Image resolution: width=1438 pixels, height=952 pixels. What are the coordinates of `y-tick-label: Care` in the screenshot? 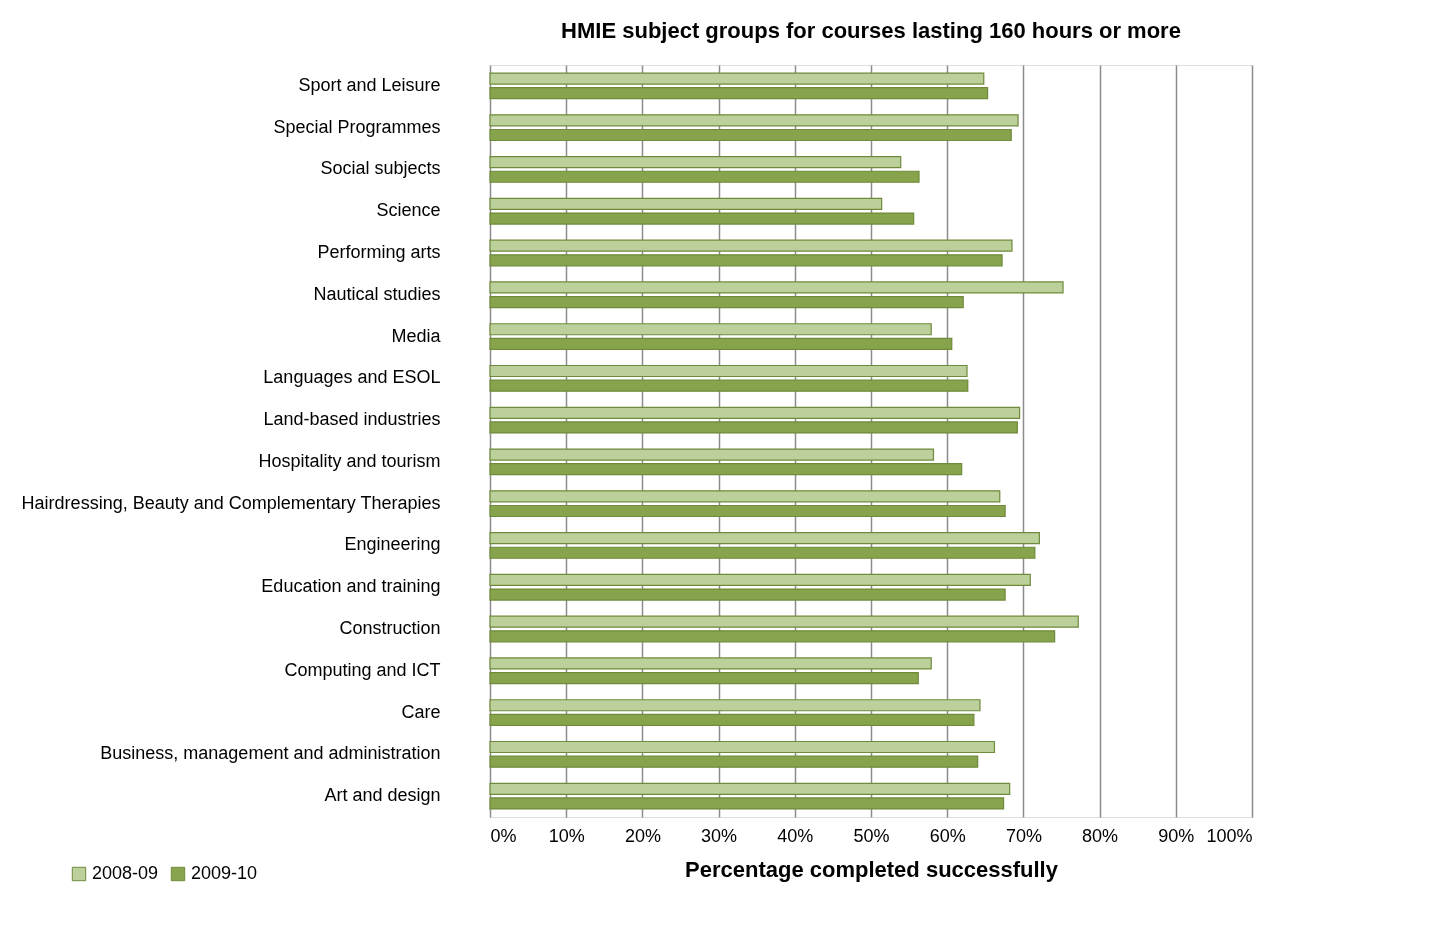 It's located at (421, 711).